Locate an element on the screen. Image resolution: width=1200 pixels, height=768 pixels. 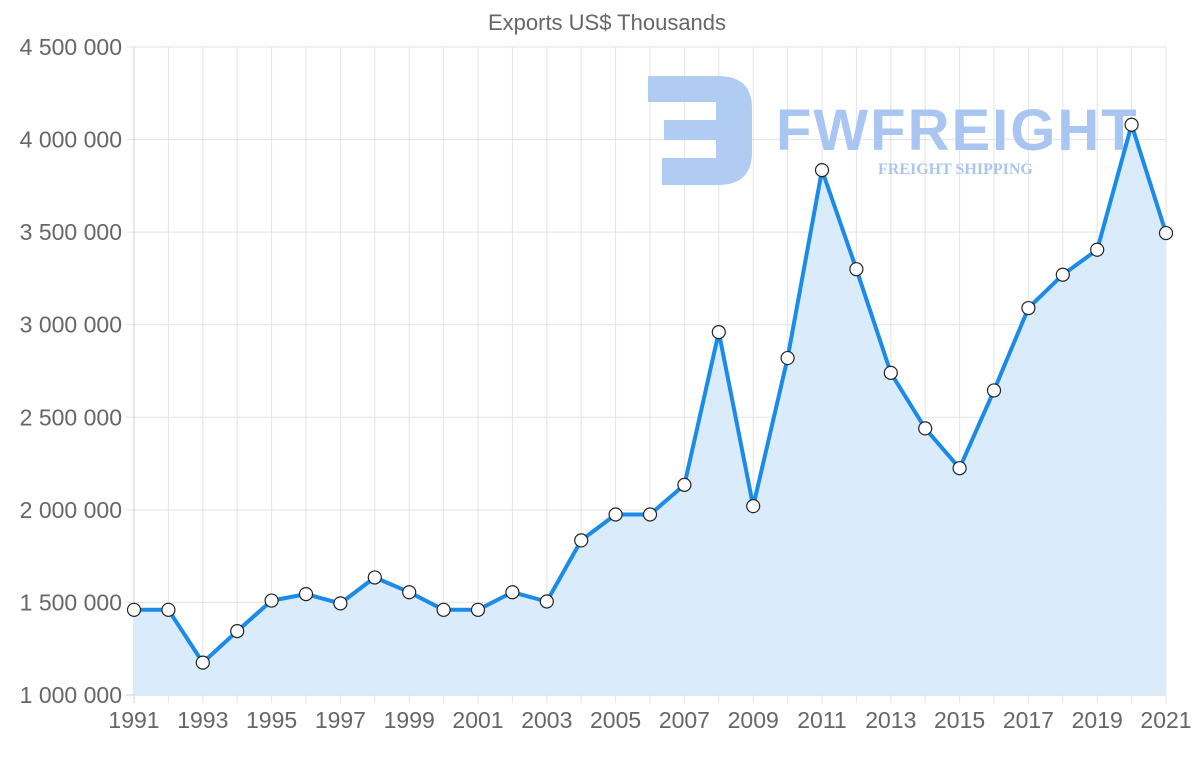
x-tick-label: 2013 is located at coordinates (890, 720).